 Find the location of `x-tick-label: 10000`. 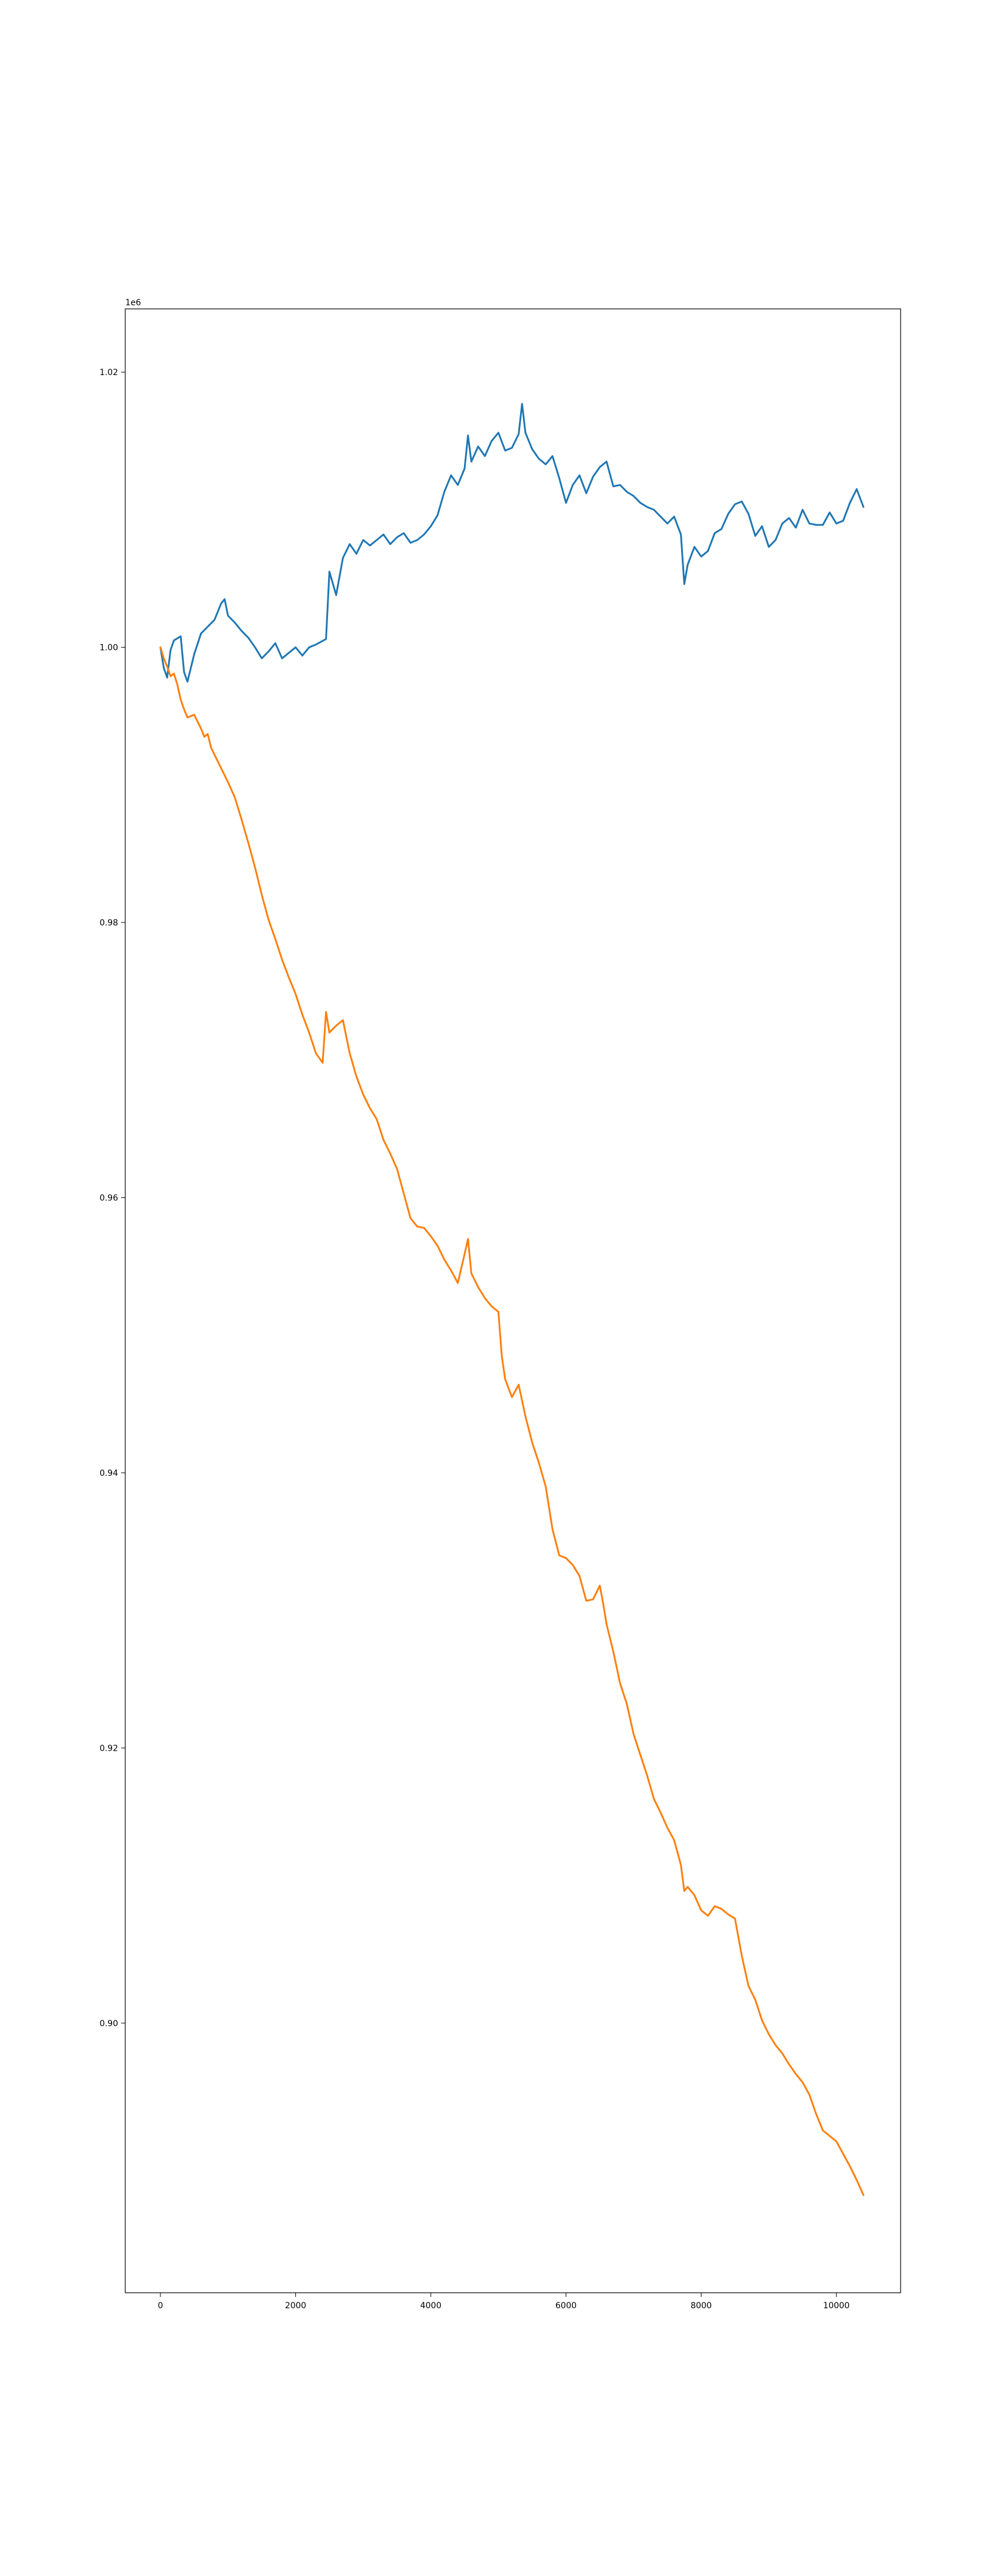

x-tick-label: 10000 is located at coordinates (836, 2306).